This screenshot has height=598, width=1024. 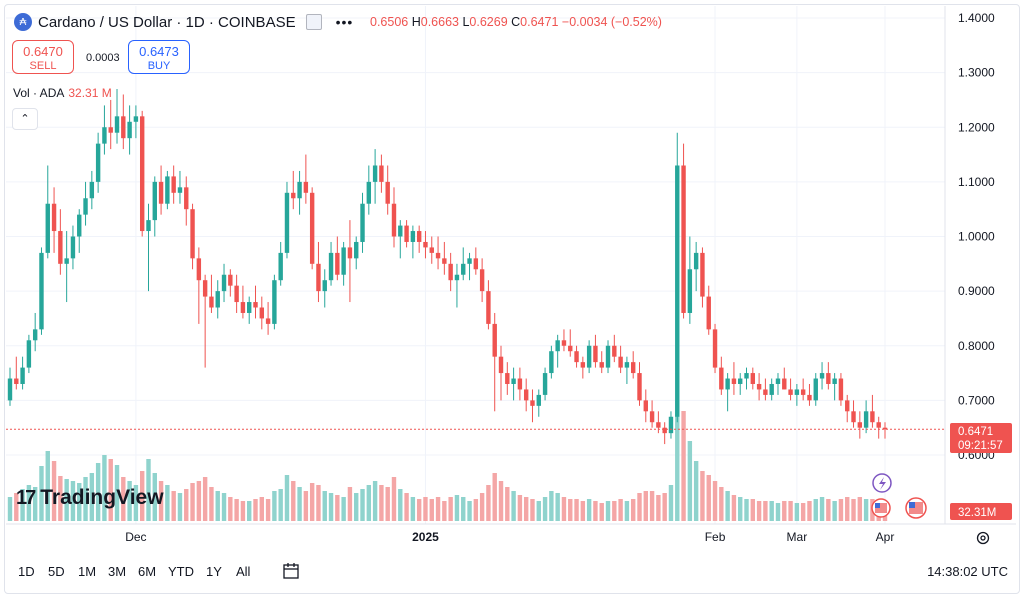 I want to click on settings-gear-icon, so click(x=983, y=538).